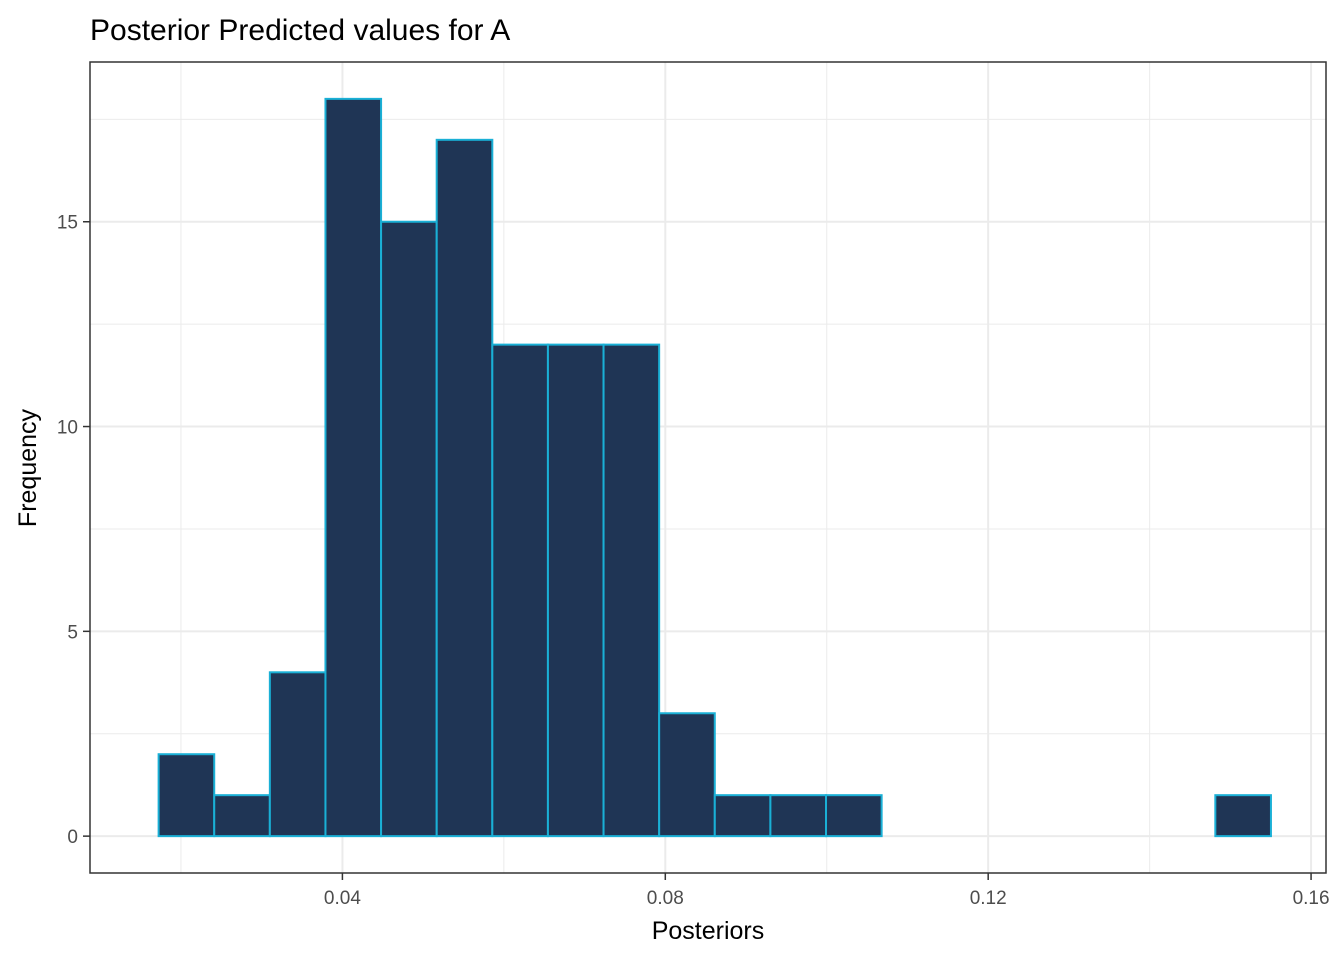  Describe the element at coordinates (342, 898) in the screenshot. I see `x-tick-label: 0.04` at that location.